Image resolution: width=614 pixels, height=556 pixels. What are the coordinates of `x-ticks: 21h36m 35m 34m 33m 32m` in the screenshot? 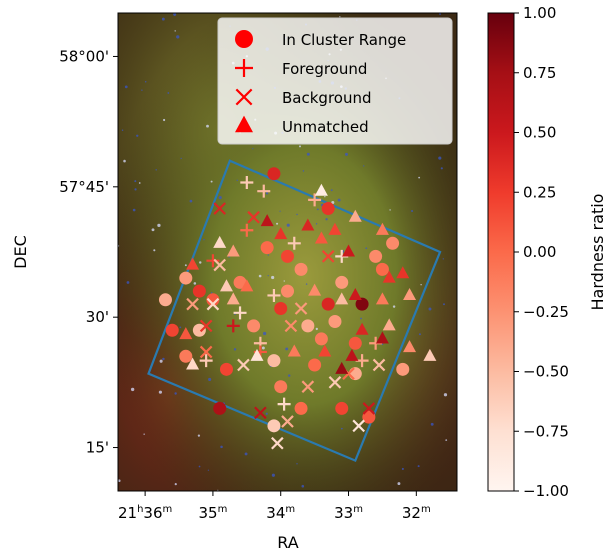 It's located at (274, 506).